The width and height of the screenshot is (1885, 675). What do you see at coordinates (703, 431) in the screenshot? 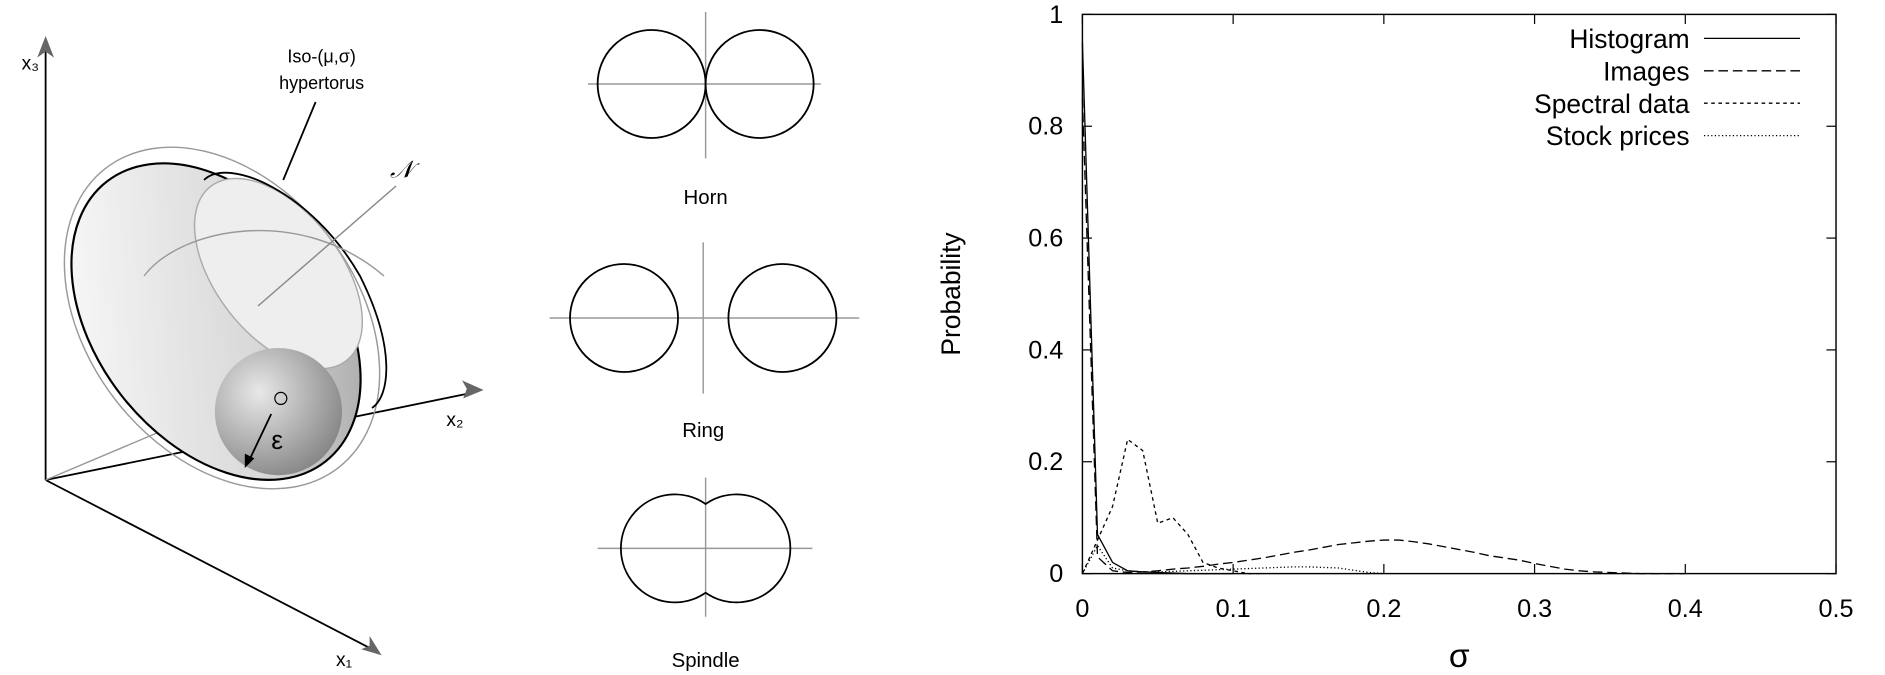
I see `section-label: Ring` at bounding box center [703, 431].